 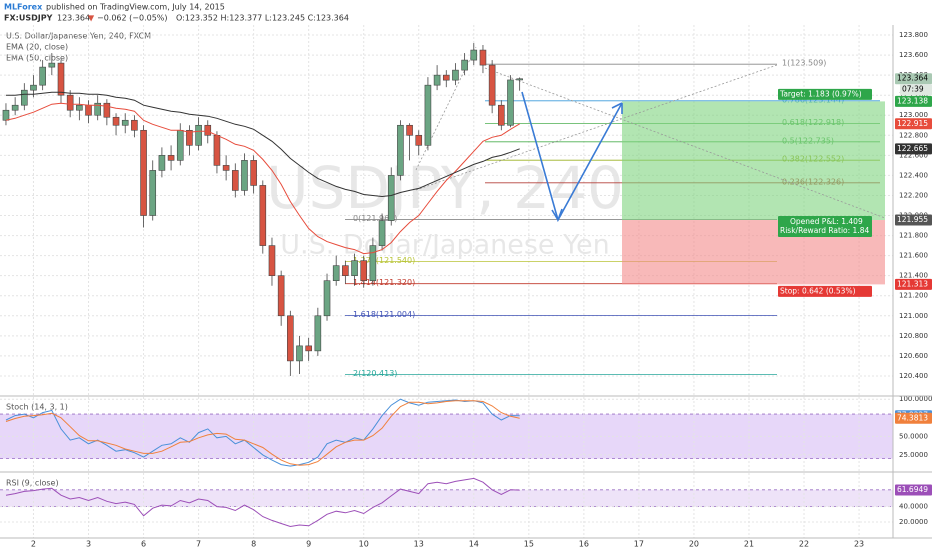 I want to click on change-arrow: ▼, so click(x=91, y=18).